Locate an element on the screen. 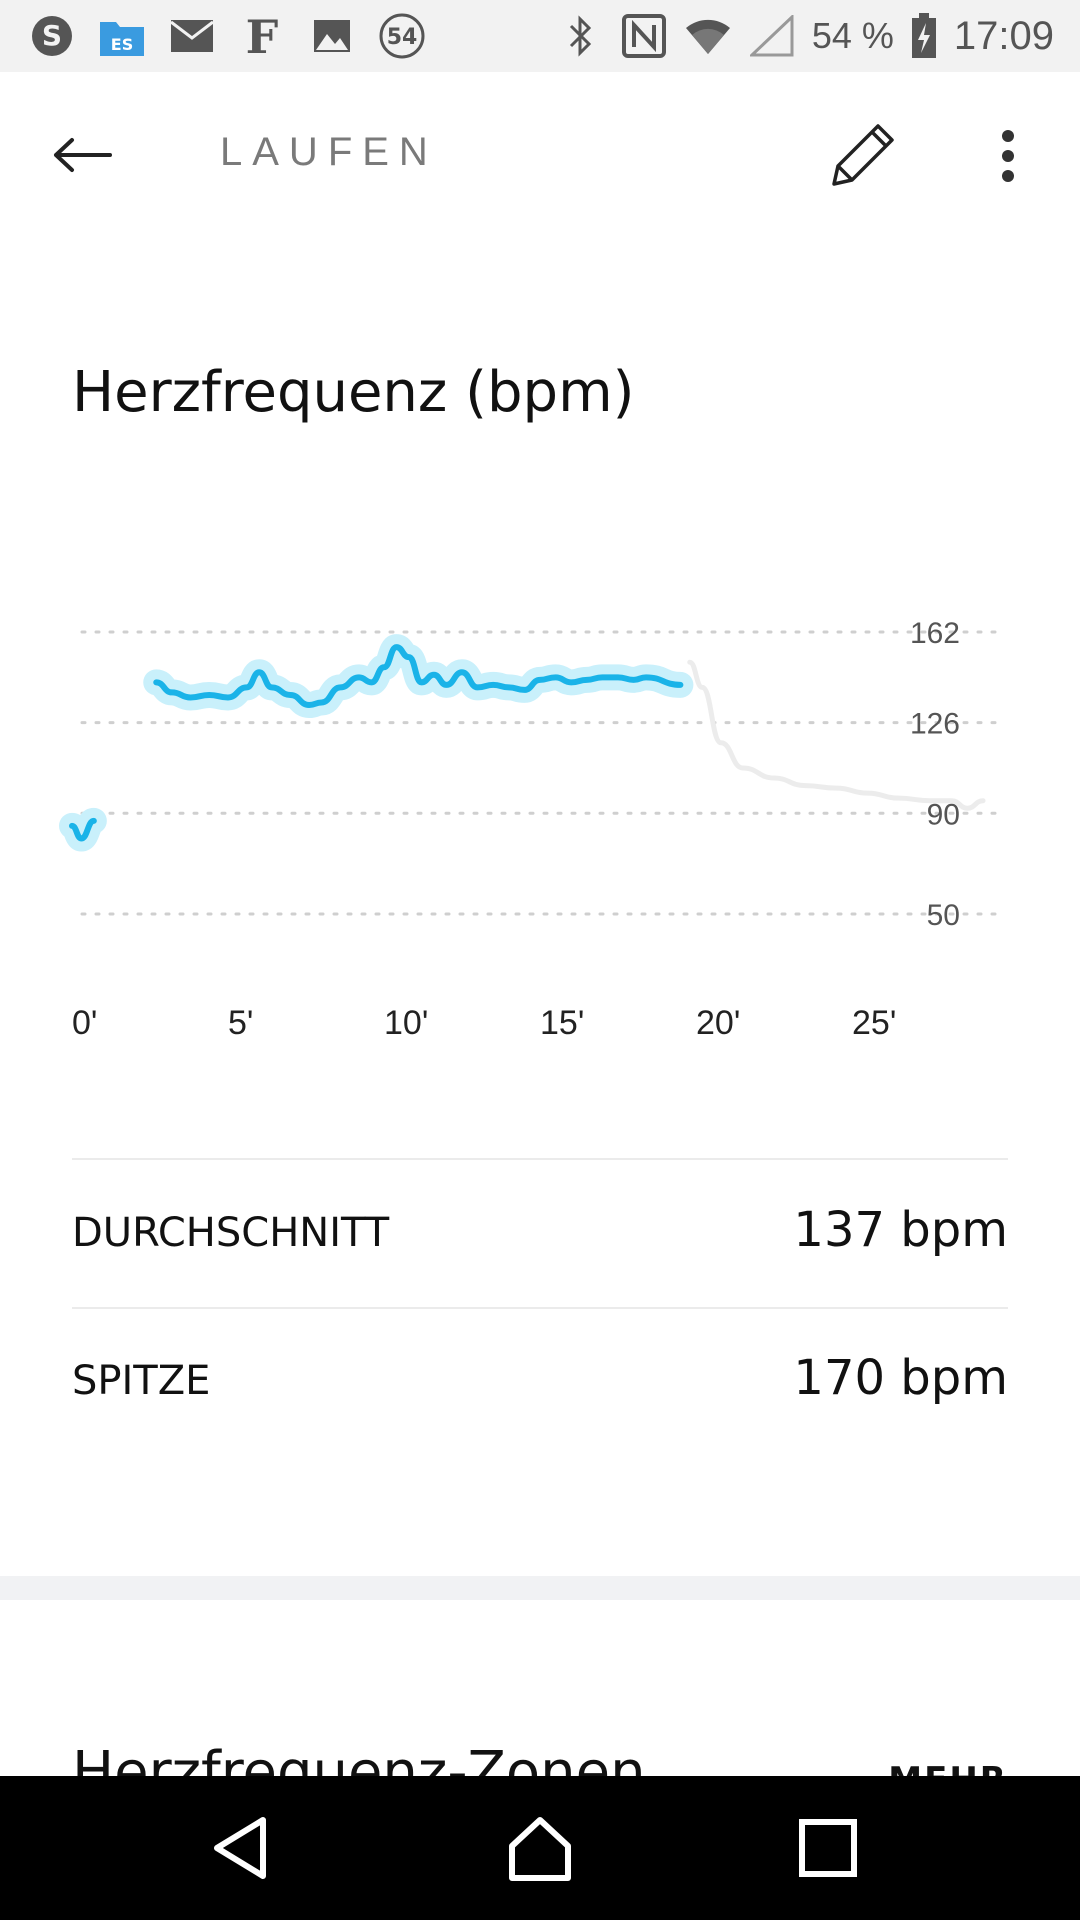  y-tick-label: 50 is located at coordinates (943, 915).